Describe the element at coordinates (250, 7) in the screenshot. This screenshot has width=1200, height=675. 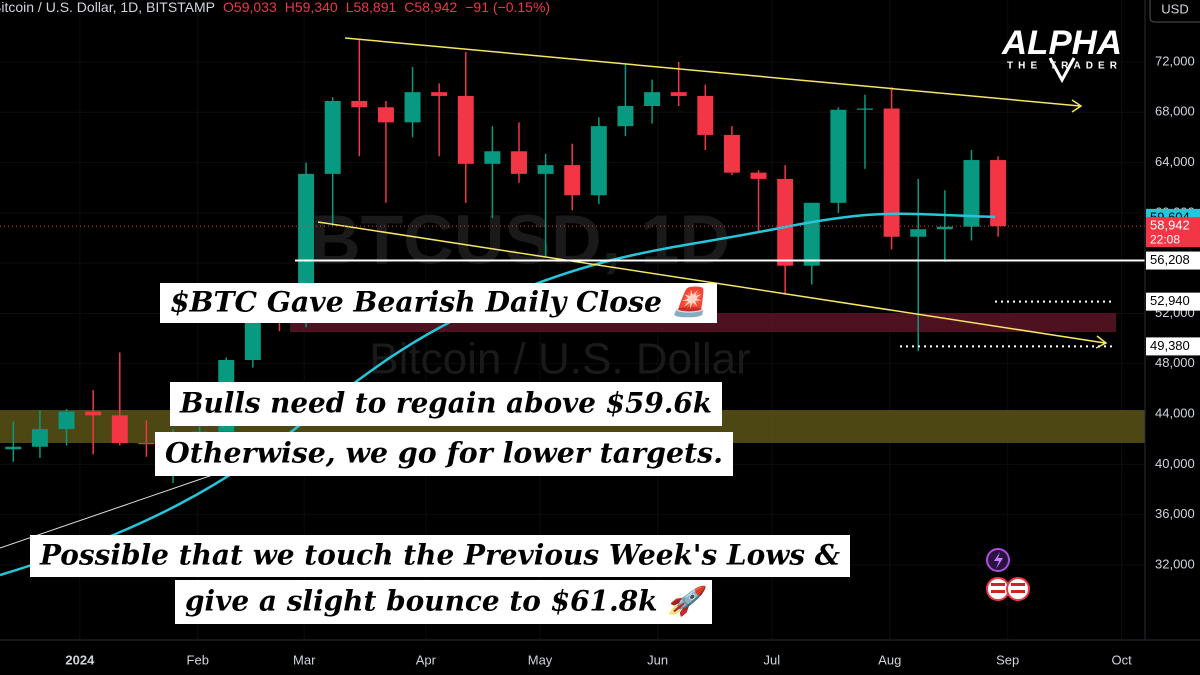
I see `header-part: O59,033` at that location.